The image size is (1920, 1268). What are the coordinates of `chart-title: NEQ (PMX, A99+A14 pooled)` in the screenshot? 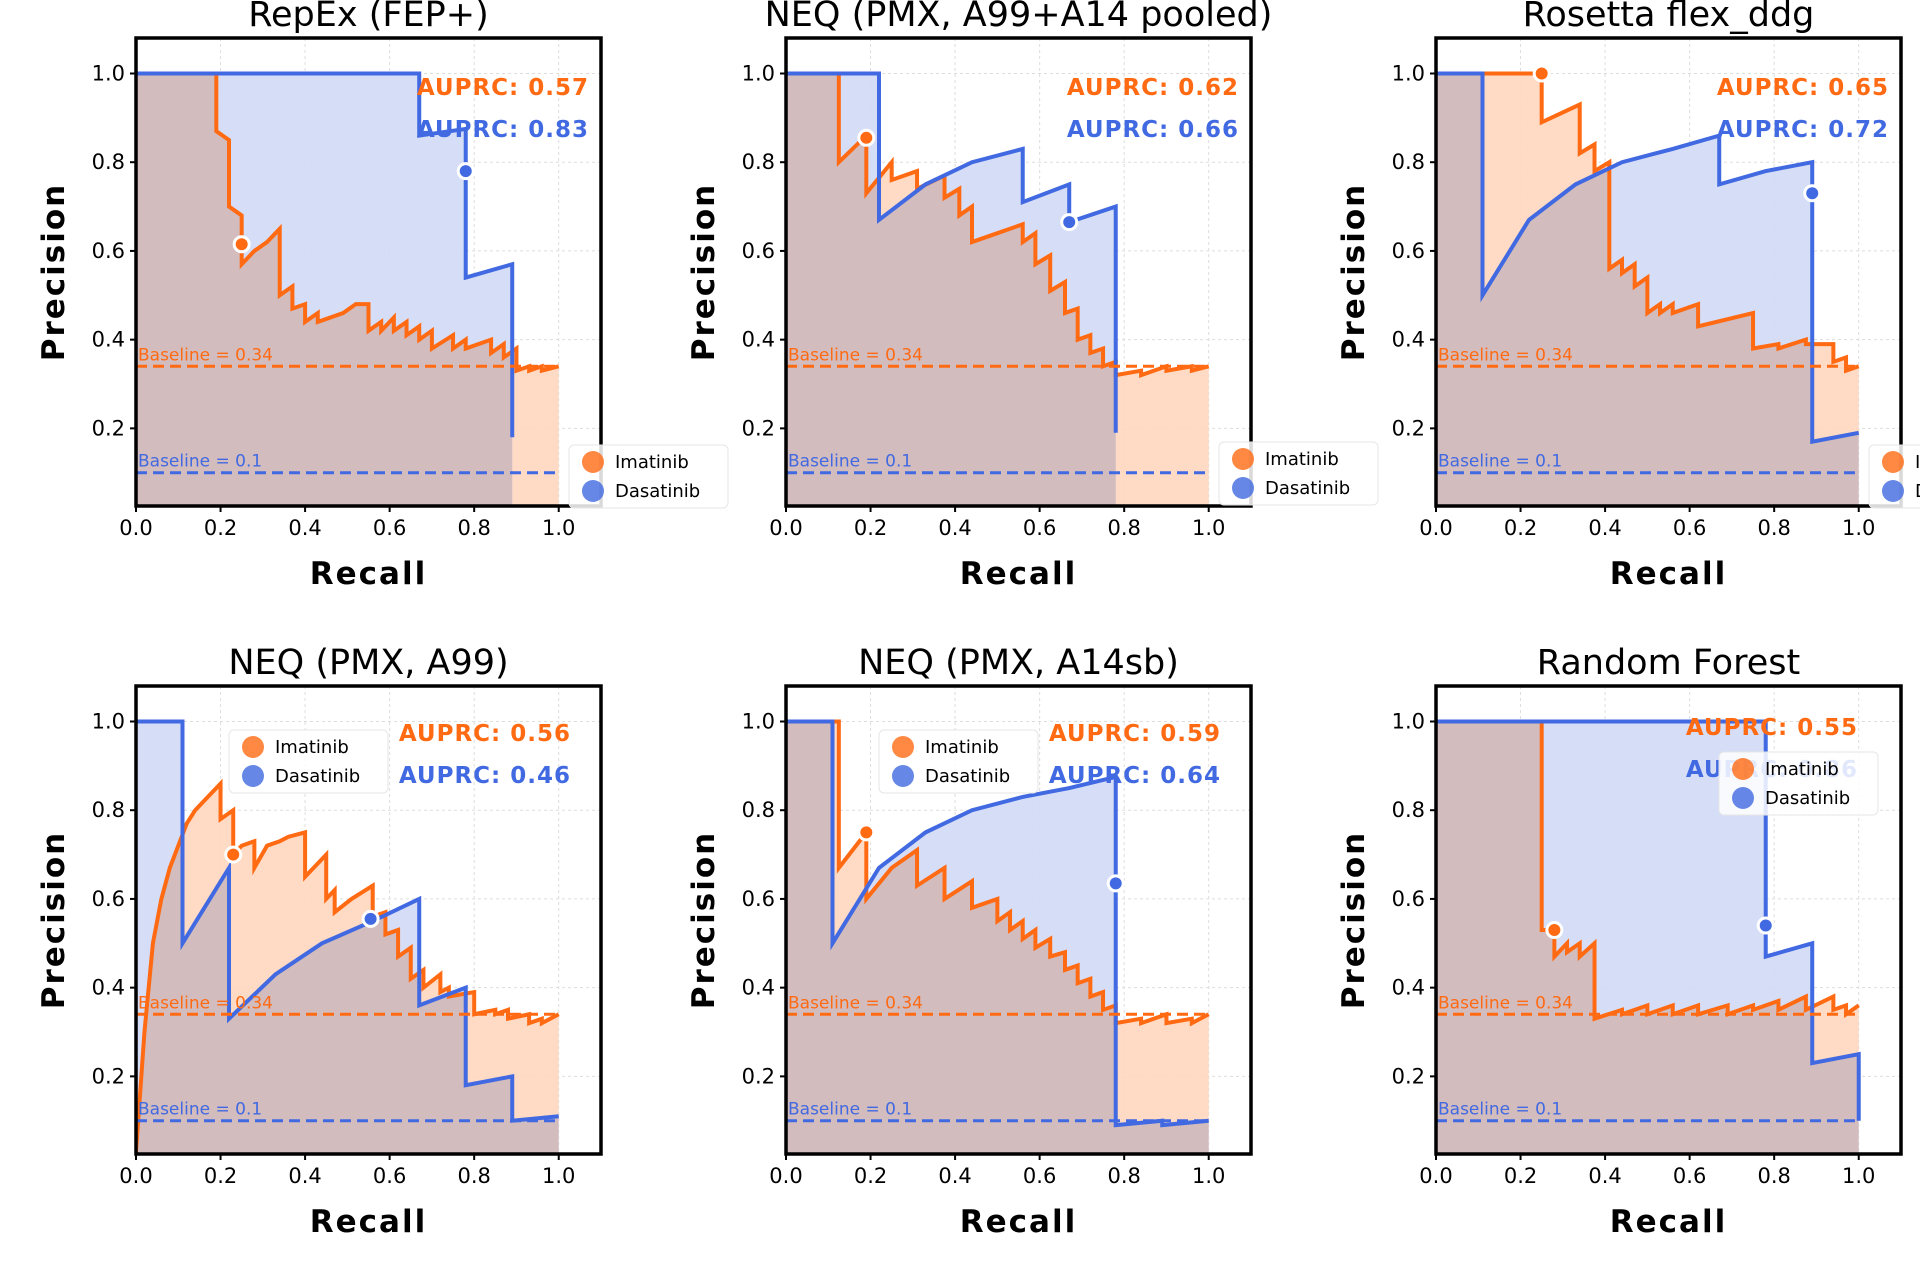 It's located at (1019, 17).